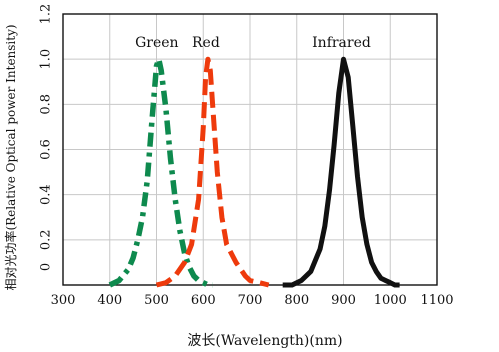 This screenshot has height=352, width=499. I want to click on y-tick-label: 0.4, so click(46, 194).